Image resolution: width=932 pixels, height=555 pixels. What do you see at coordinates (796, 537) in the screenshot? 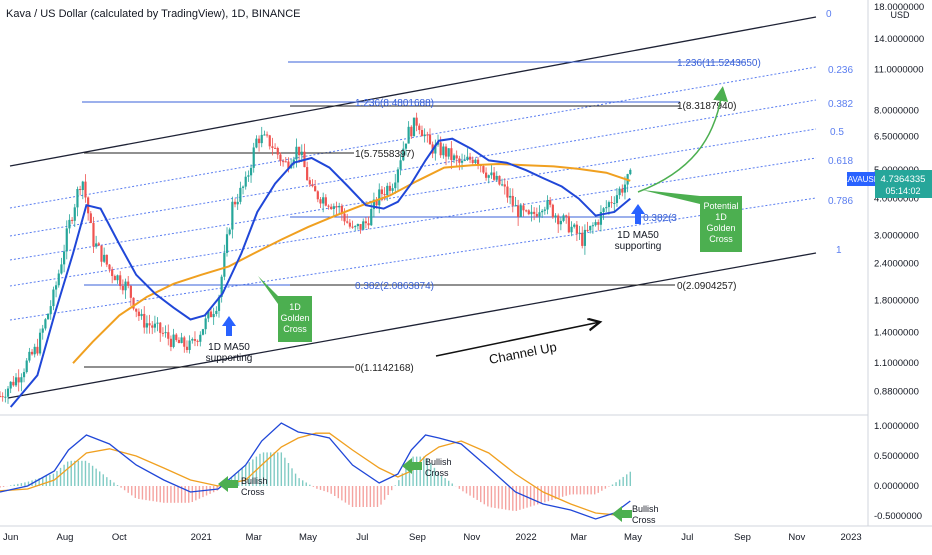
I see `time-tick-label: Nov` at bounding box center [796, 537].